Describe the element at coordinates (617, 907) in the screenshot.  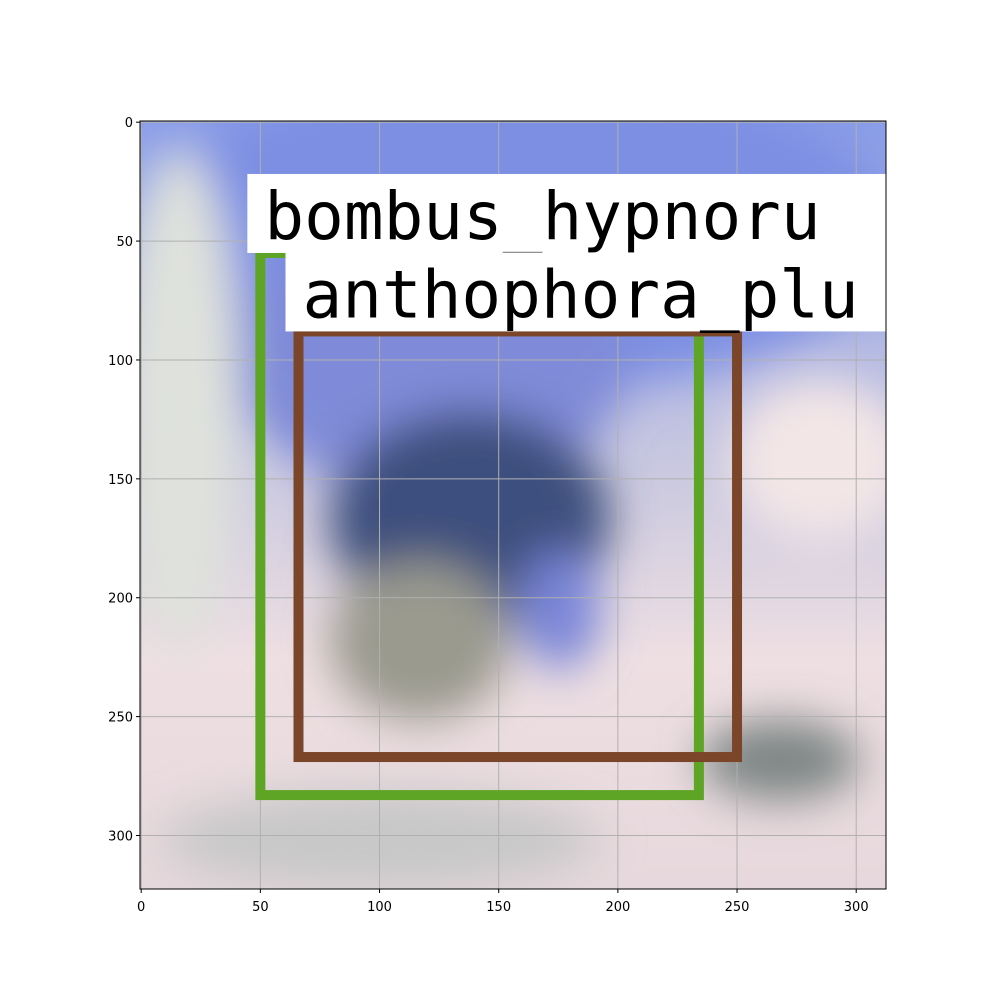
I see `x-tick-label: 200` at that location.